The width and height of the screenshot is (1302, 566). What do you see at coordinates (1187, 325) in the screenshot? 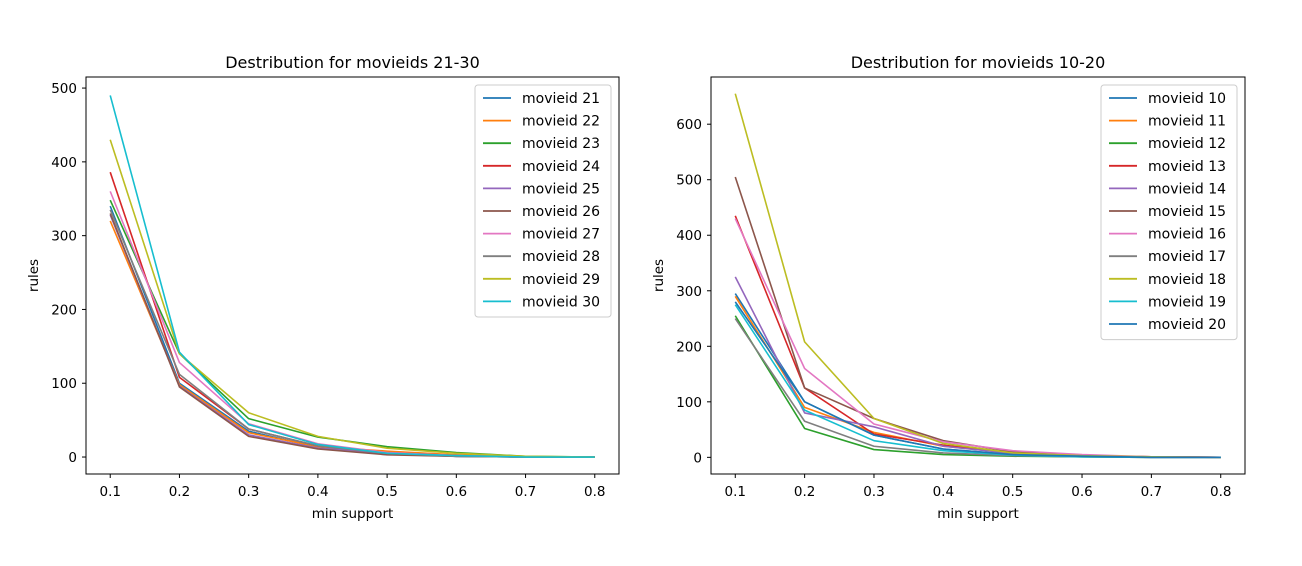
I see `legend-label: movieid 20` at bounding box center [1187, 325].